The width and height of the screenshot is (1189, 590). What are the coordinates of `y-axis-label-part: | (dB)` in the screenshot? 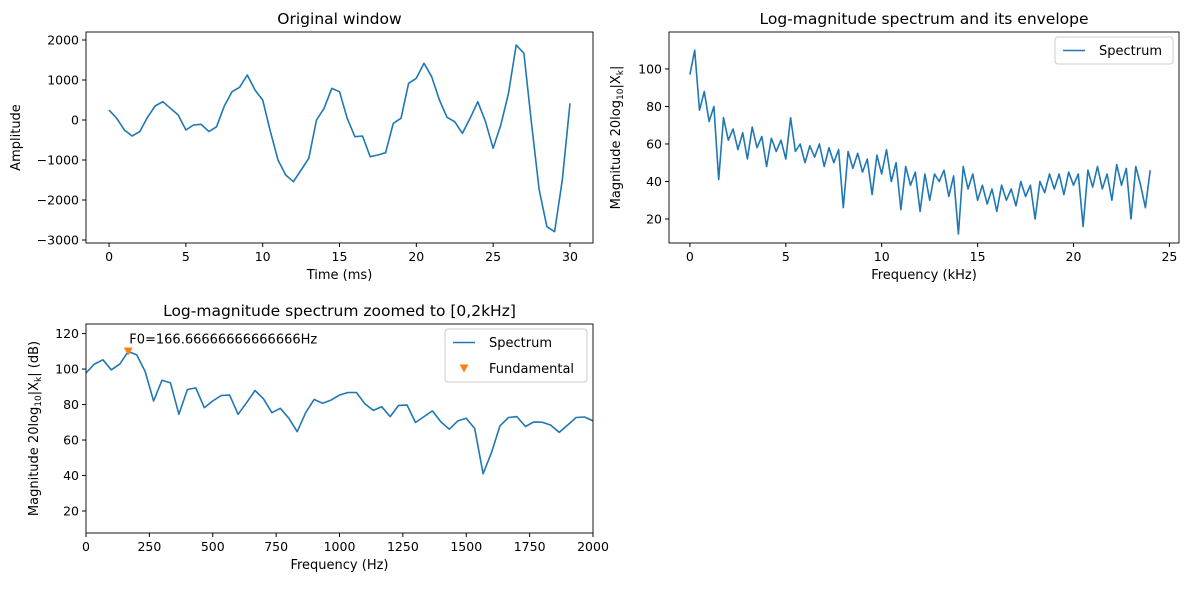 It's located at (34, 359).